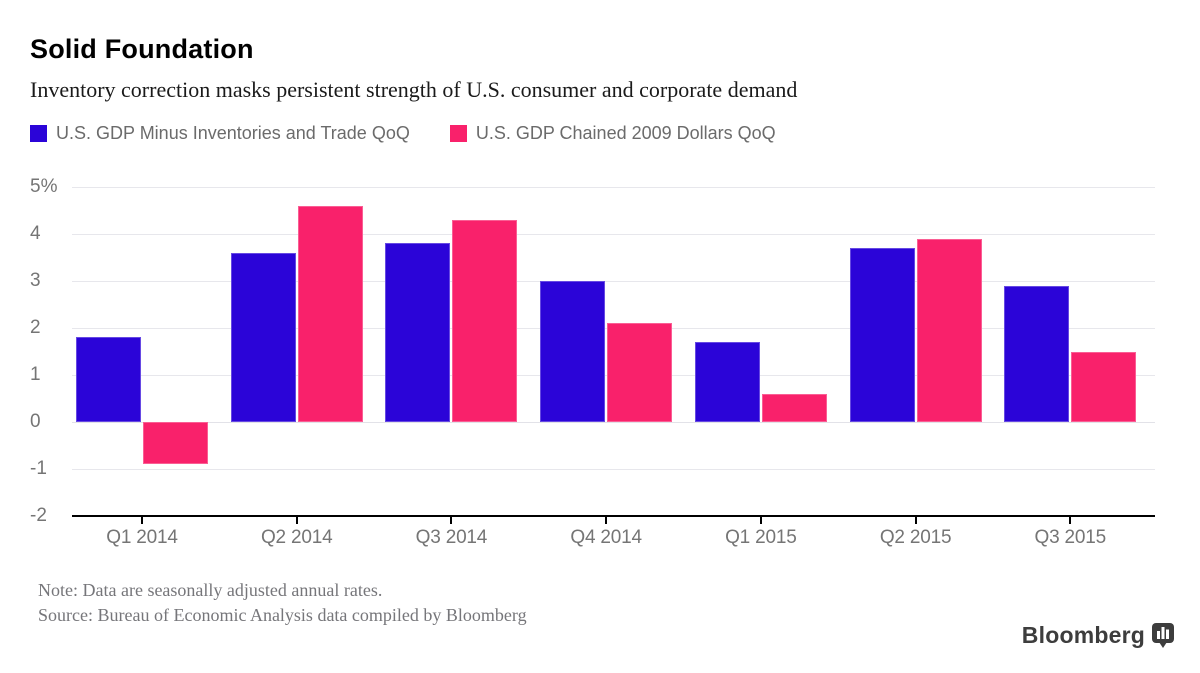 This screenshot has width=1200, height=673. I want to click on bar-blue-q3-2014, so click(418, 332).